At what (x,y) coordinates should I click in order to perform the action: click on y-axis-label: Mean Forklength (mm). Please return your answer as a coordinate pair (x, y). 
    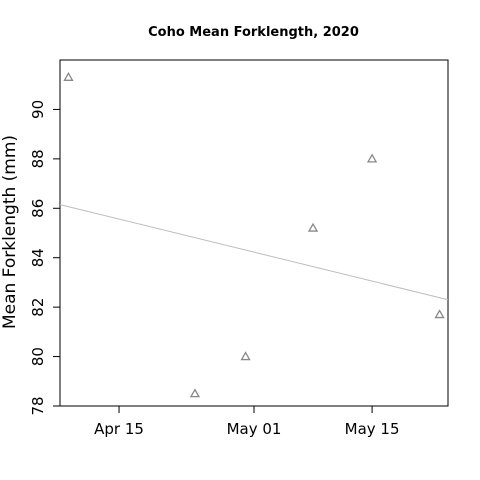
    Looking at the image, I should click on (10, 232).